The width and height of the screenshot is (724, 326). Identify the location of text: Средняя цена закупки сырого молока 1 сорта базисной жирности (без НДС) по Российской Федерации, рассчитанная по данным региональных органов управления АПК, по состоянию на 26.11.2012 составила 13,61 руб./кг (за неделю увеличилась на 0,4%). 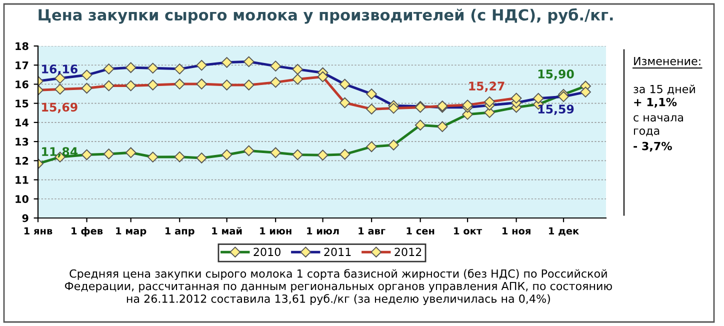
(338, 287).